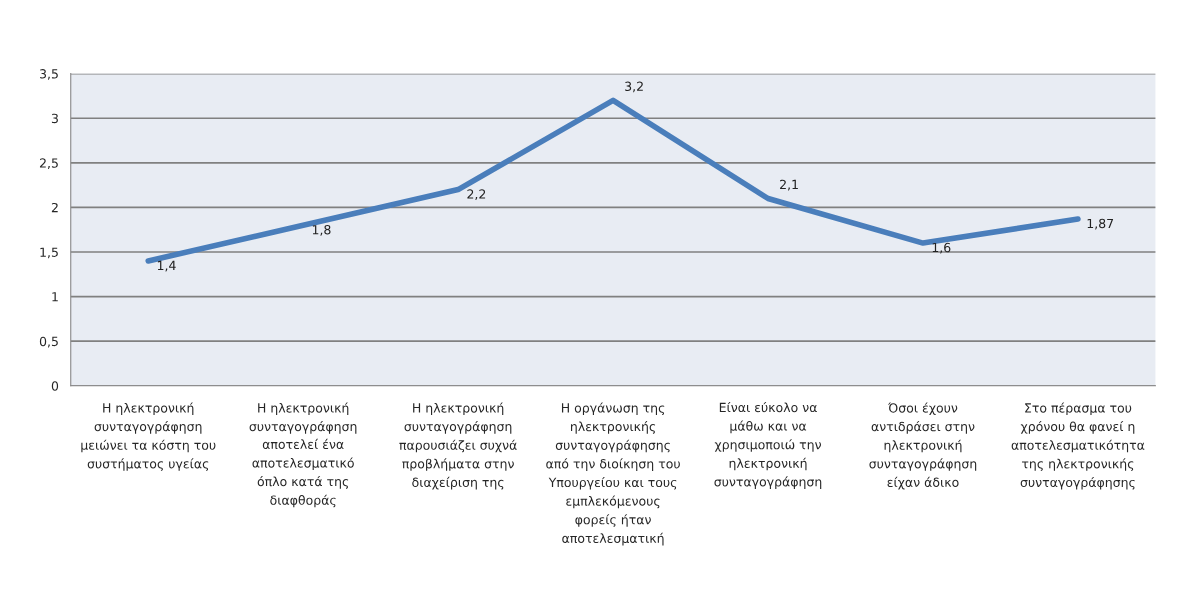 The image size is (1179, 589). What do you see at coordinates (789, 185) in the screenshot?
I see `data-label: 2,1` at bounding box center [789, 185].